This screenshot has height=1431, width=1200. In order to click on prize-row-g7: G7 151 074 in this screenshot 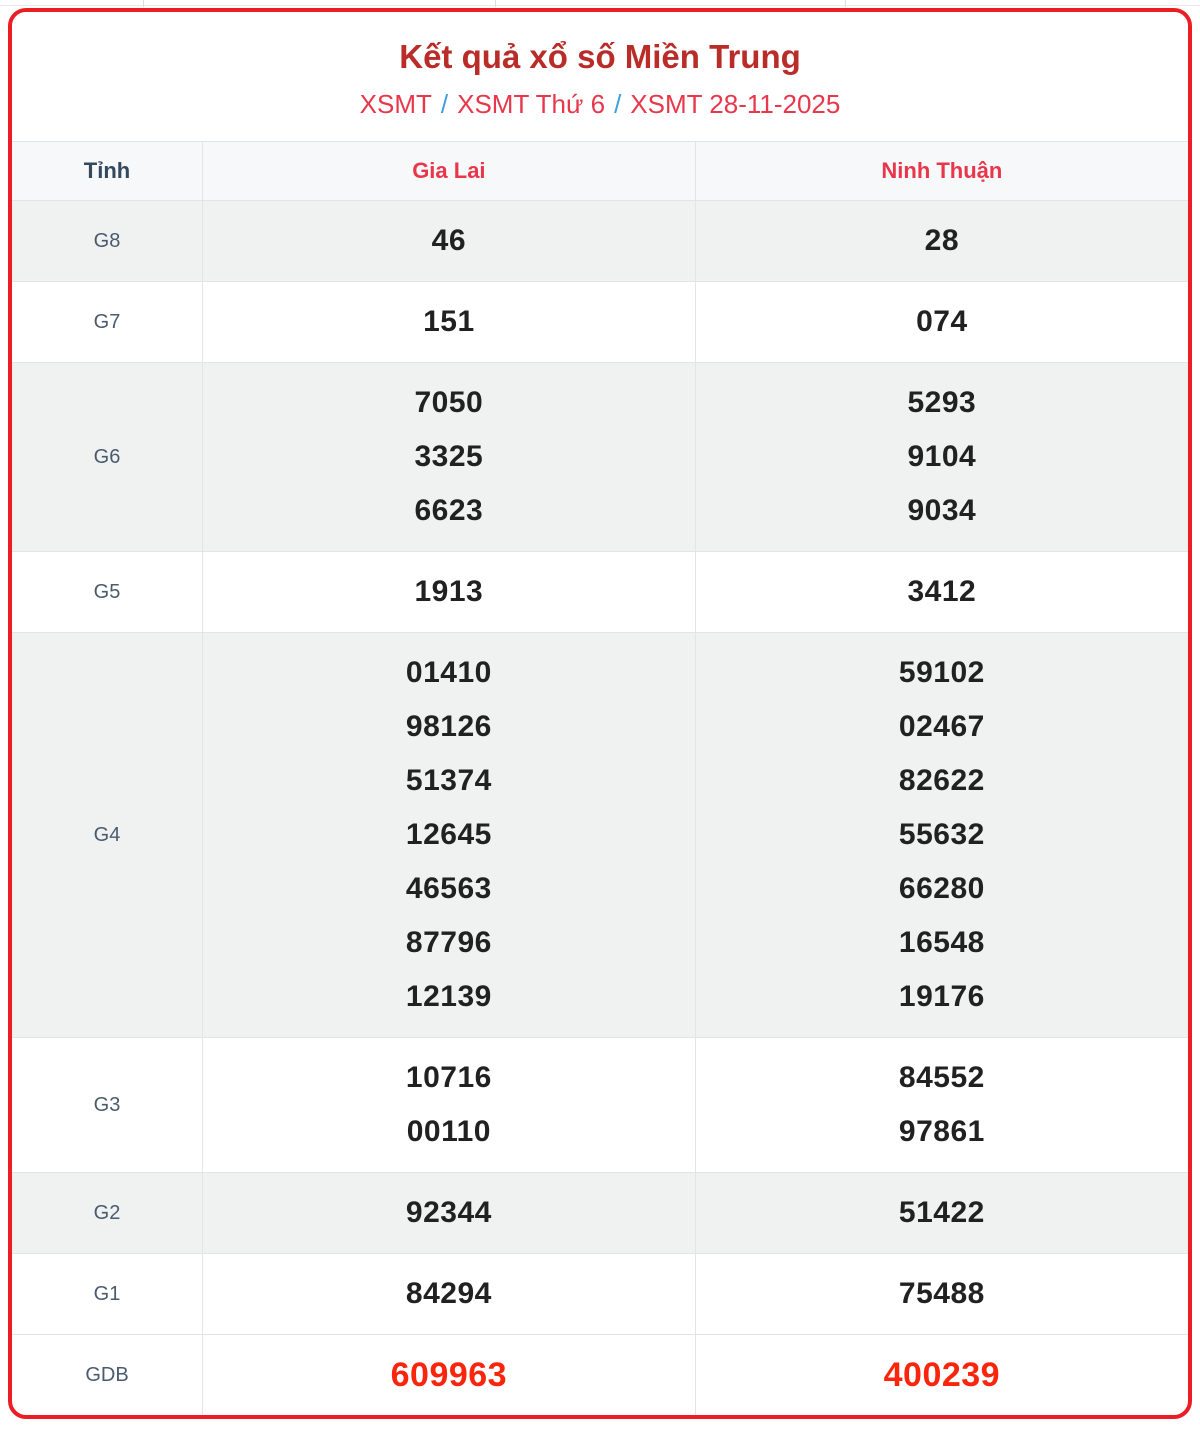, I will do `click(600, 322)`.